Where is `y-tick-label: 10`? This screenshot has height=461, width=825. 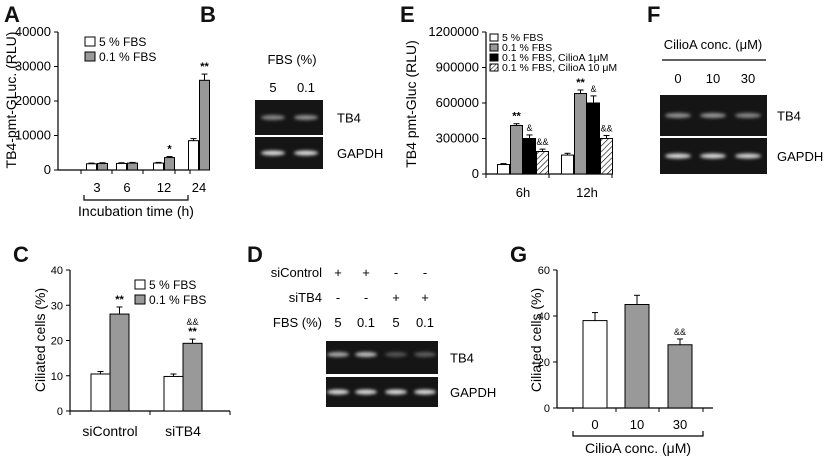
y-tick-label: 10 is located at coordinates (57, 377).